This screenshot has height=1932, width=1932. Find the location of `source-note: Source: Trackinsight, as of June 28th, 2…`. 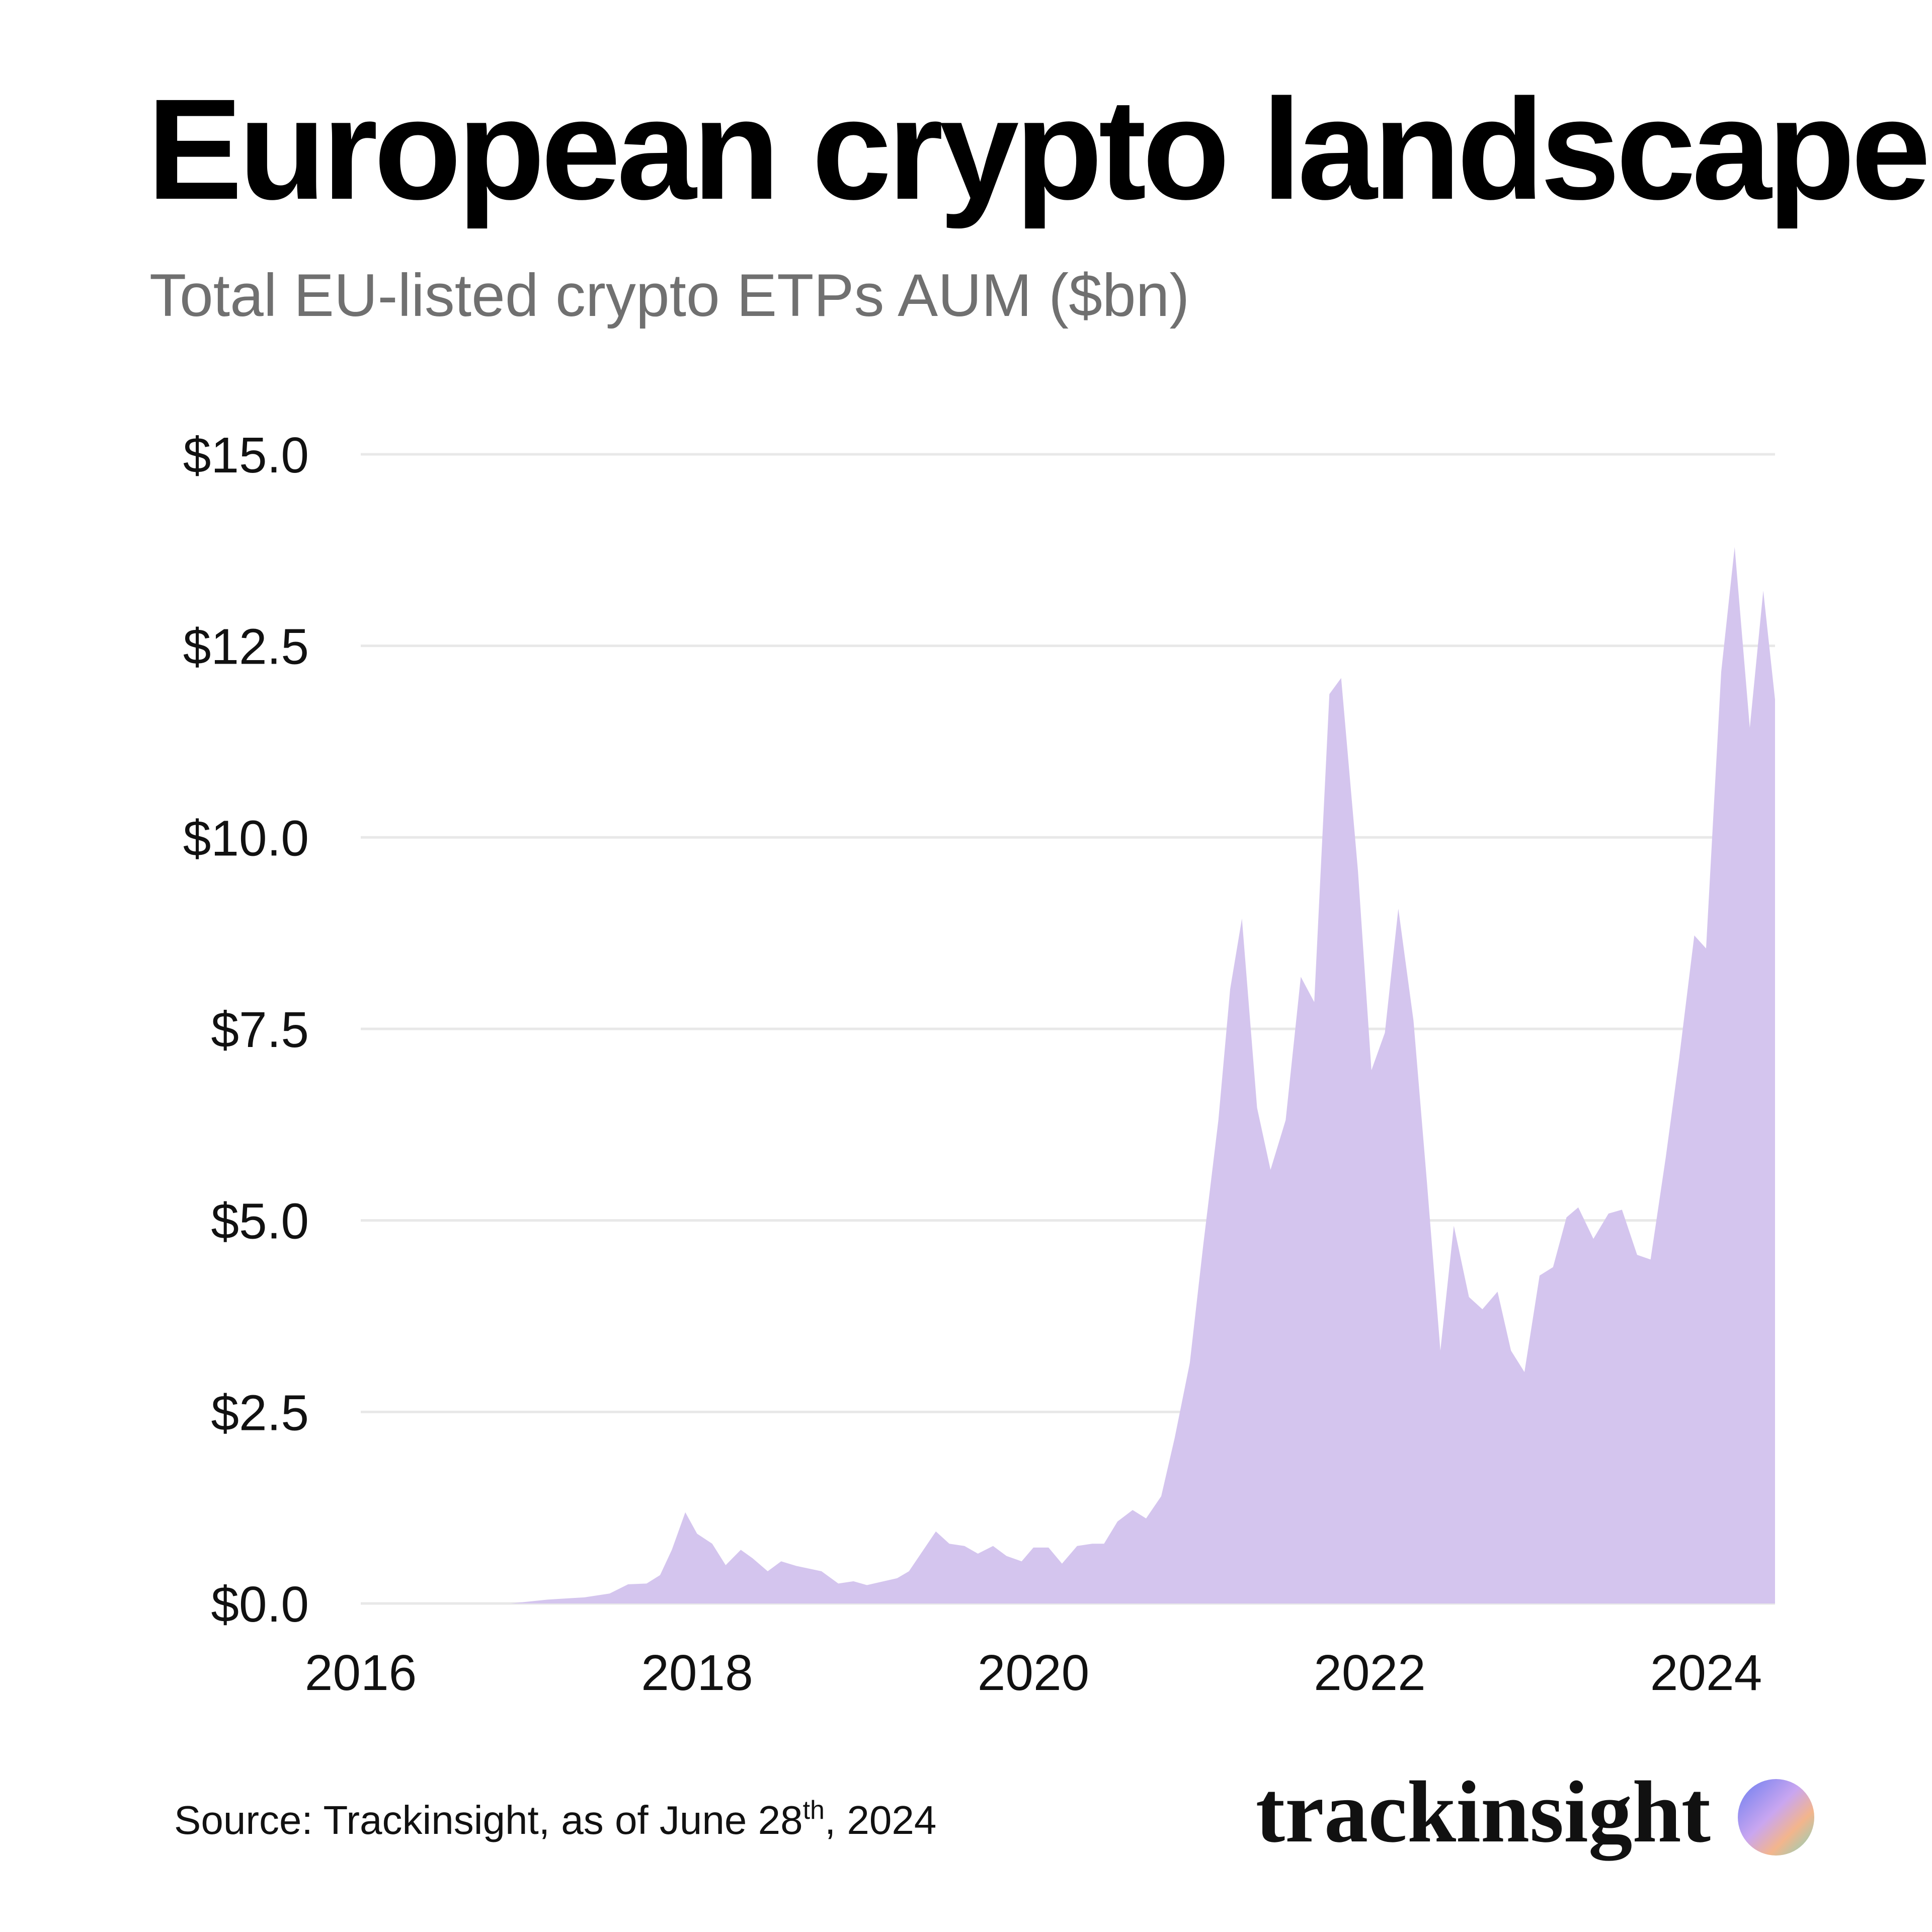

source-note: Source: Trackinsight, as of June 28th, 2… is located at coordinates (555, 1819).